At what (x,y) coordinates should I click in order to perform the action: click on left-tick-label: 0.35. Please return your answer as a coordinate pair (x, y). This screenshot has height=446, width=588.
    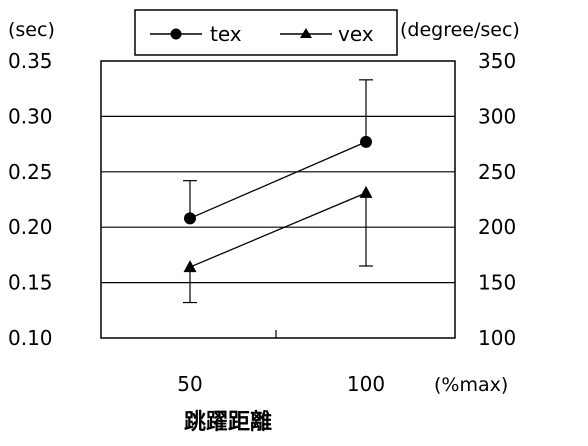
    Looking at the image, I should click on (30, 61).